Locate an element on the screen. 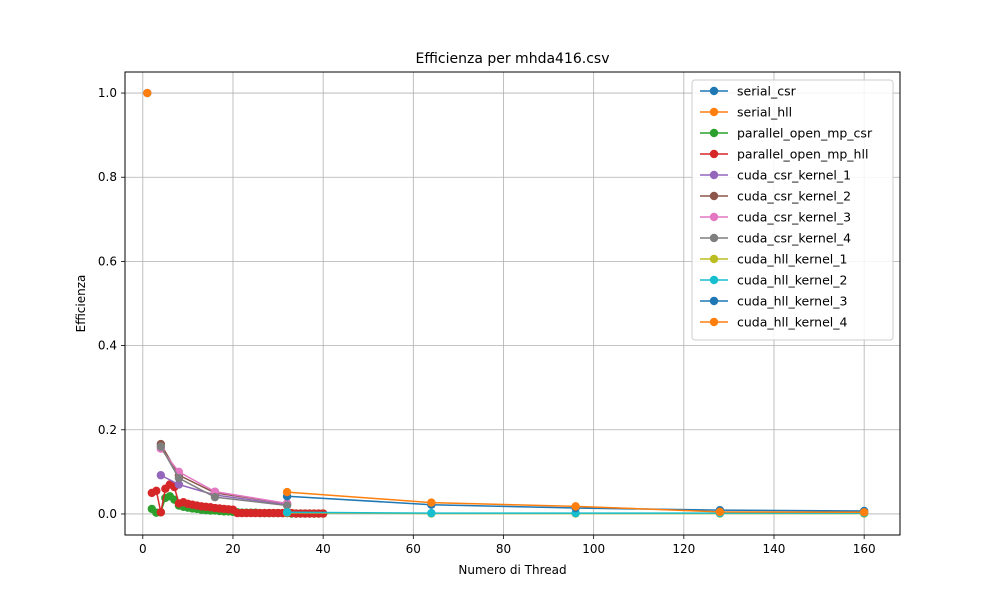 This screenshot has width=1000, height=600. legend-box is located at coordinates (792, 210).